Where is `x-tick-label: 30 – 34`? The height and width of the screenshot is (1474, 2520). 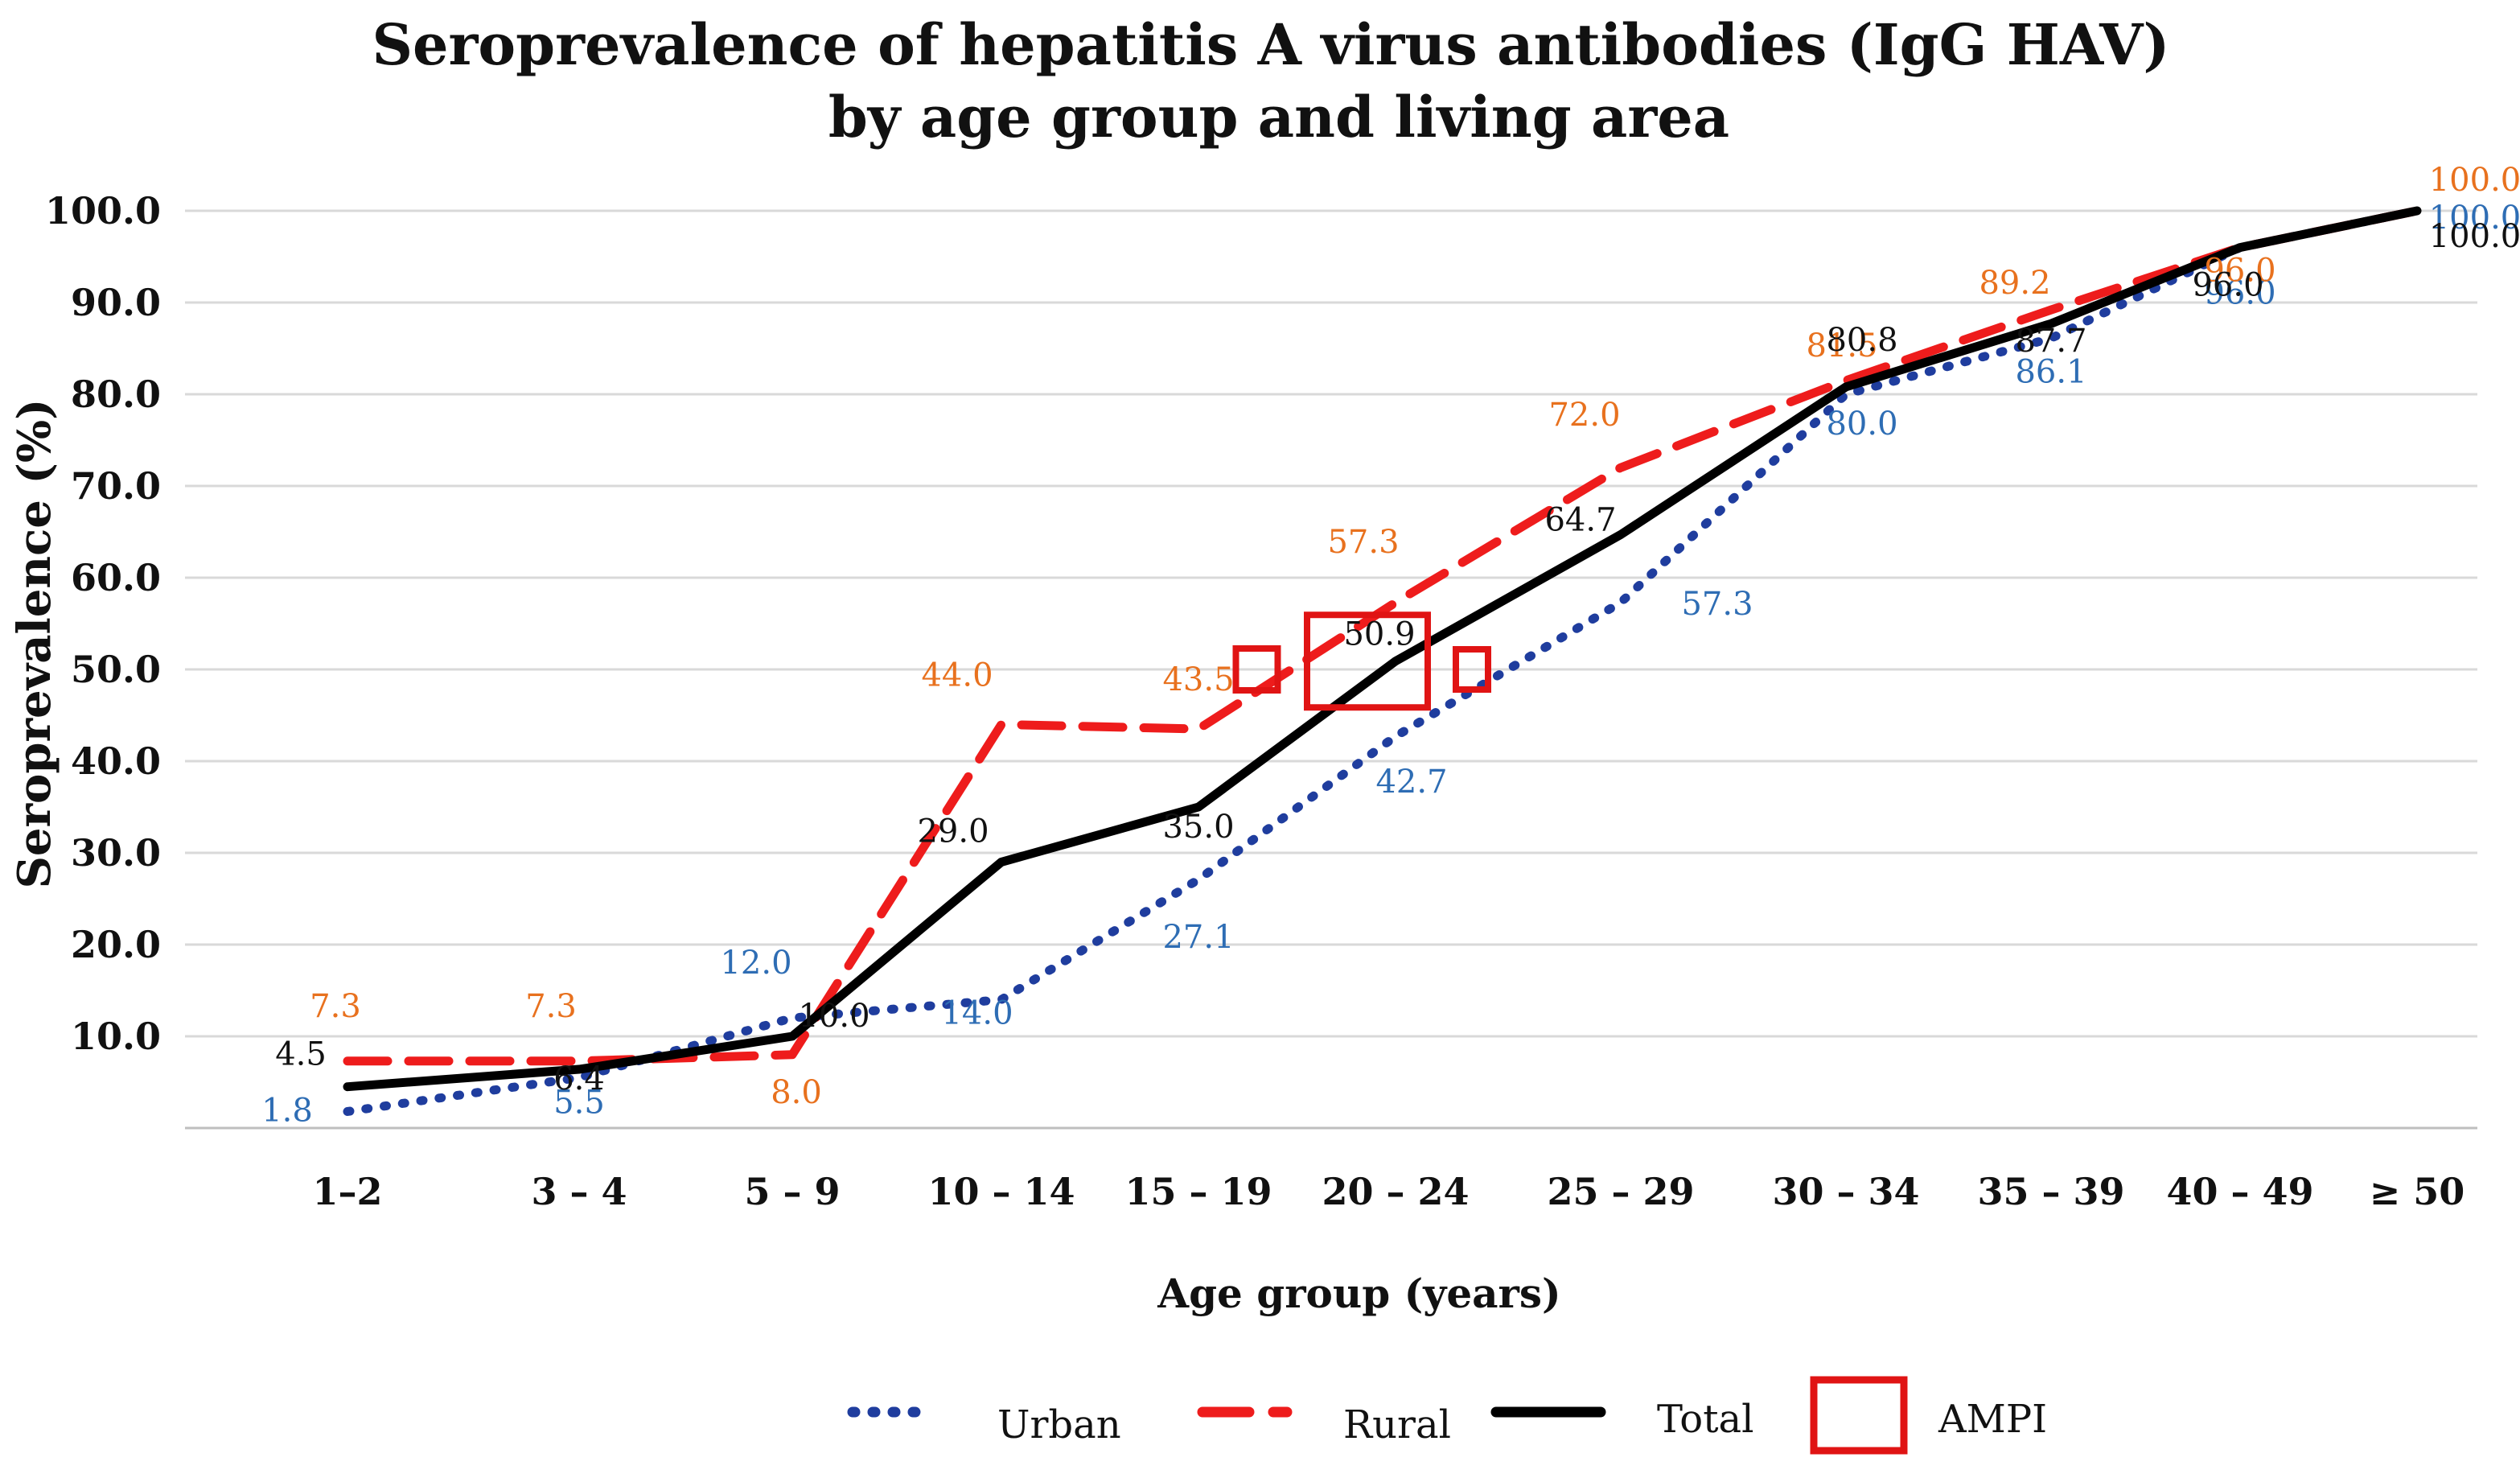
x-tick-label: 30 – 34 is located at coordinates (1846, 1191).